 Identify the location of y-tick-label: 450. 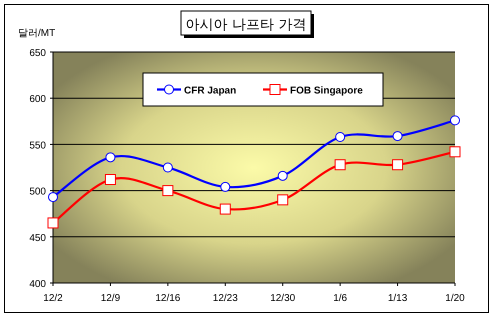
(37, 238).